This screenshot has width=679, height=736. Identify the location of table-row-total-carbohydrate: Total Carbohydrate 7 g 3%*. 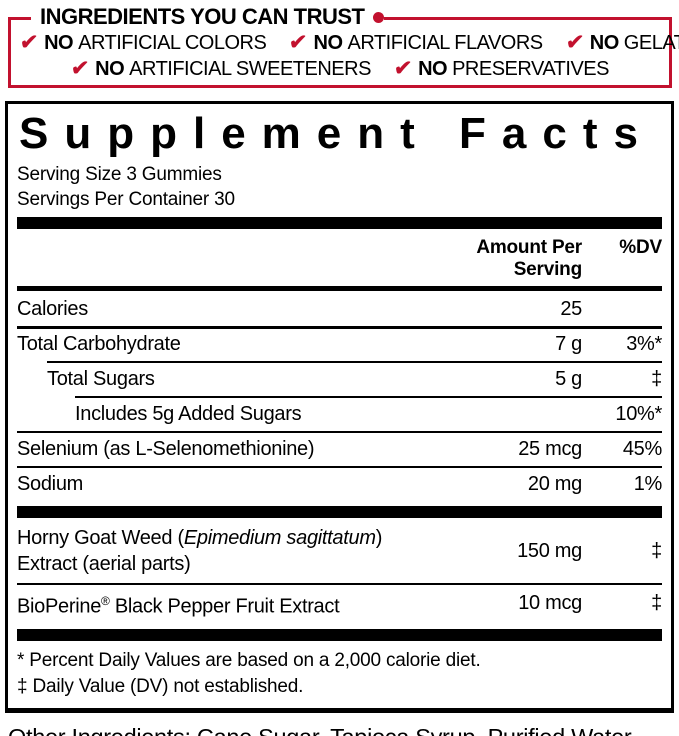
(339, 343).